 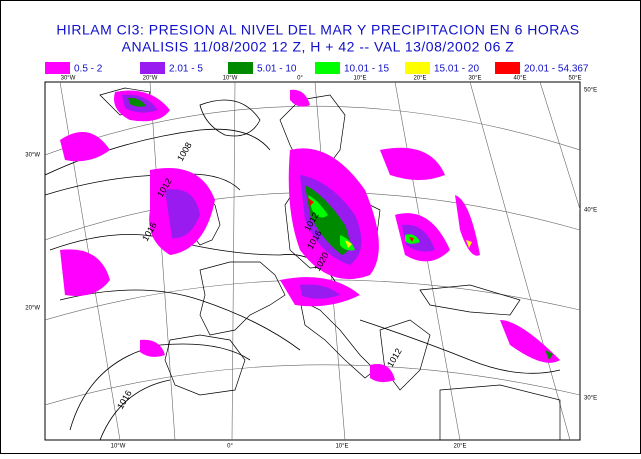 I want to click on legend-label: 10.01 - 15, so click(x=366, y=69).